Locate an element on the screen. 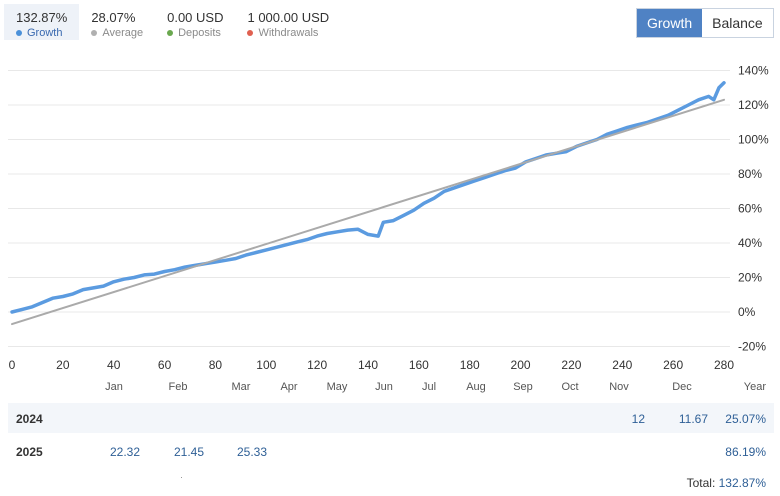  total-growth: Total: 132.87% is located at coordinates (726, 483).